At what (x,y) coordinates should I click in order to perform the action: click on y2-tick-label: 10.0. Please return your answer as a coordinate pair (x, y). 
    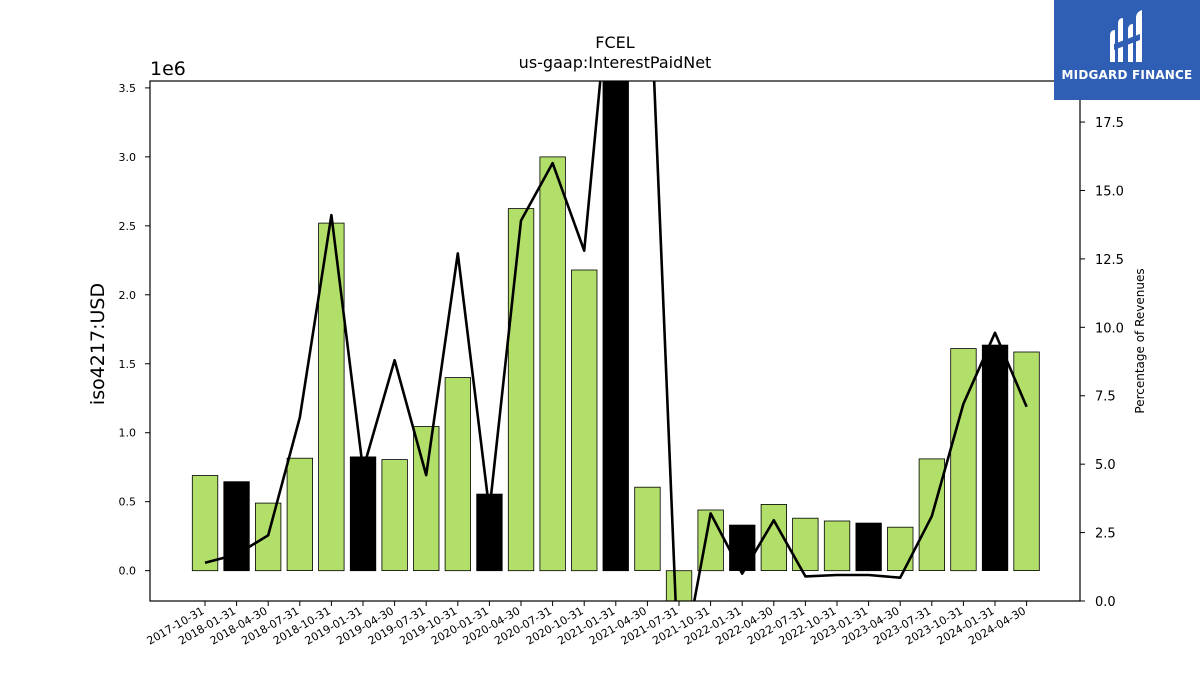
    Looking at the image, I should click on (1109, 328).